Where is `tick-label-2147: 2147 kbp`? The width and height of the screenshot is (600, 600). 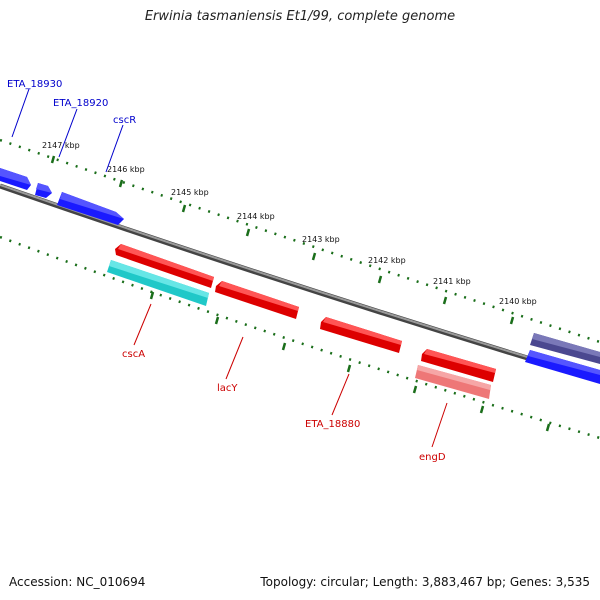
tick-label-2147: 2147 kbp is located at coordinates (61, 145).